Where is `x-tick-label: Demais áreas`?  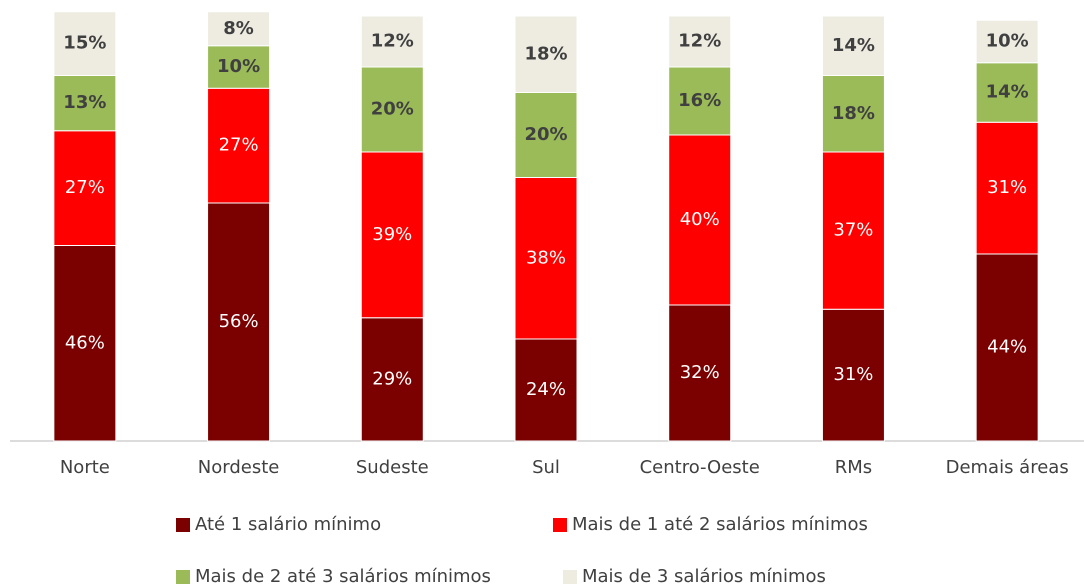 x-tick-label: Demais áreas is located at coordinates (1007, 467).